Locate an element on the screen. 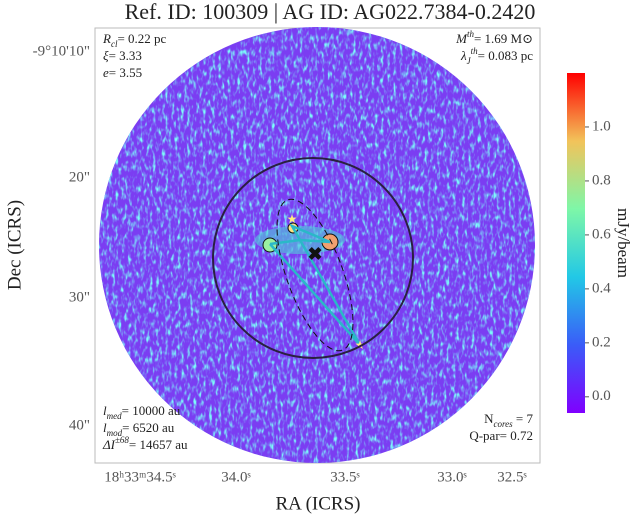 This screenshot has width=636, height=520. annotation-part: = 3.55 is located at coordinates (125, 72).